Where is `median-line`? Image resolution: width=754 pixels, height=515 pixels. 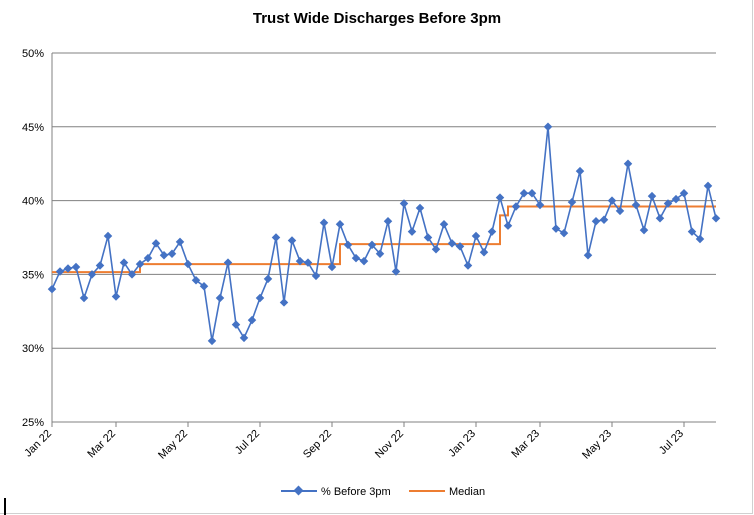 median-line is located at coordinates (384, 239).